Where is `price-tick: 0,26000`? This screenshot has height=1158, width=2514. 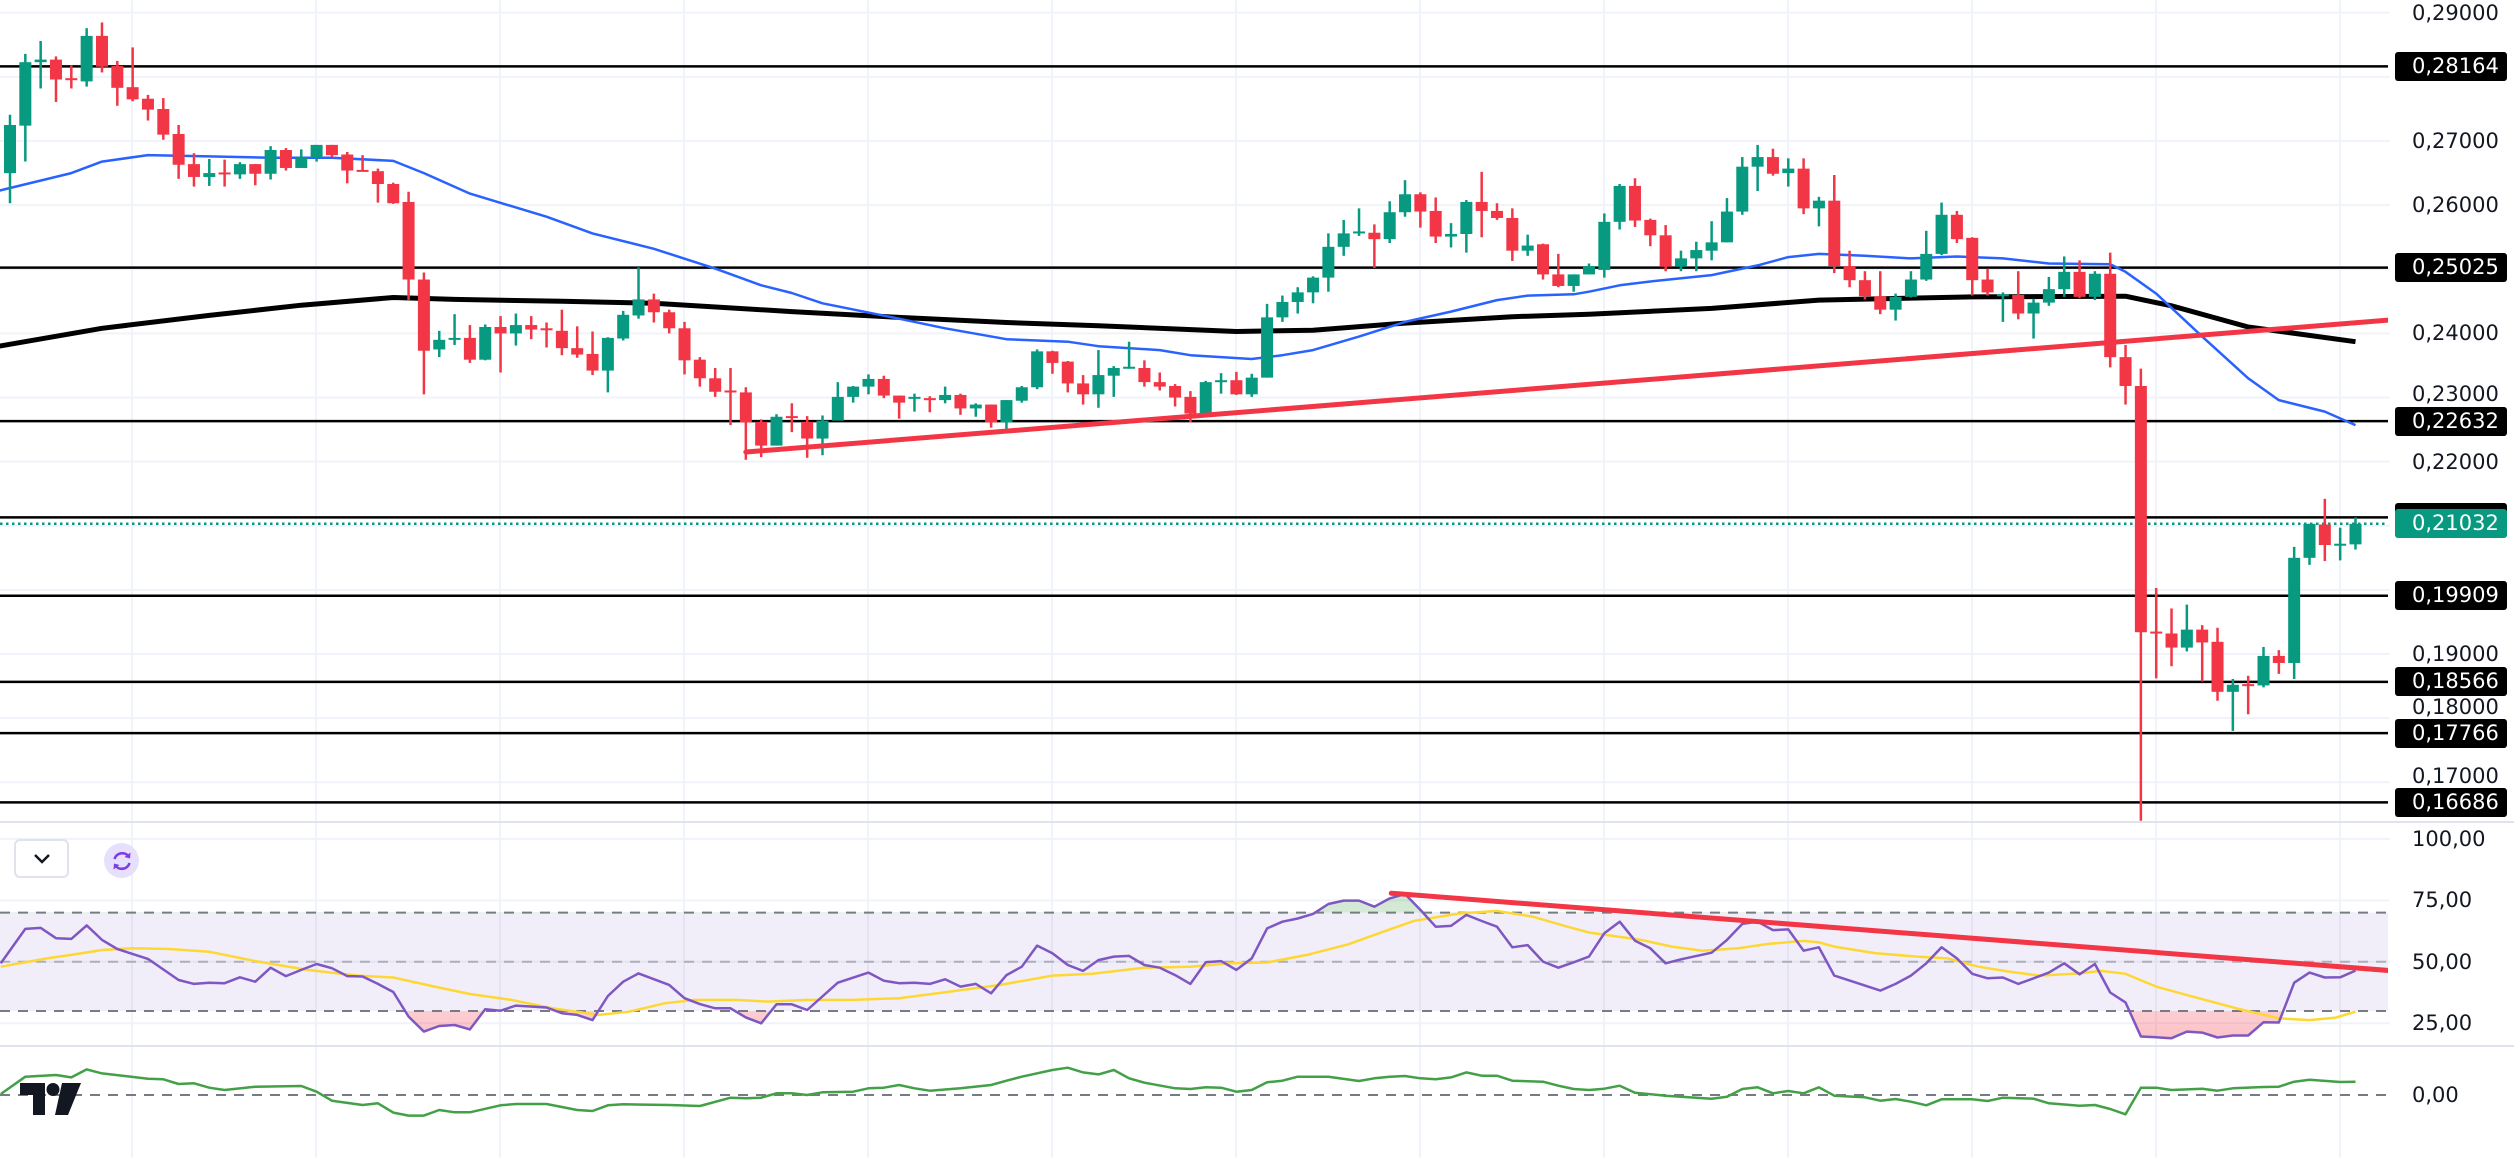 price-tick: 0,26000 is located at coordinates (2455, 205).